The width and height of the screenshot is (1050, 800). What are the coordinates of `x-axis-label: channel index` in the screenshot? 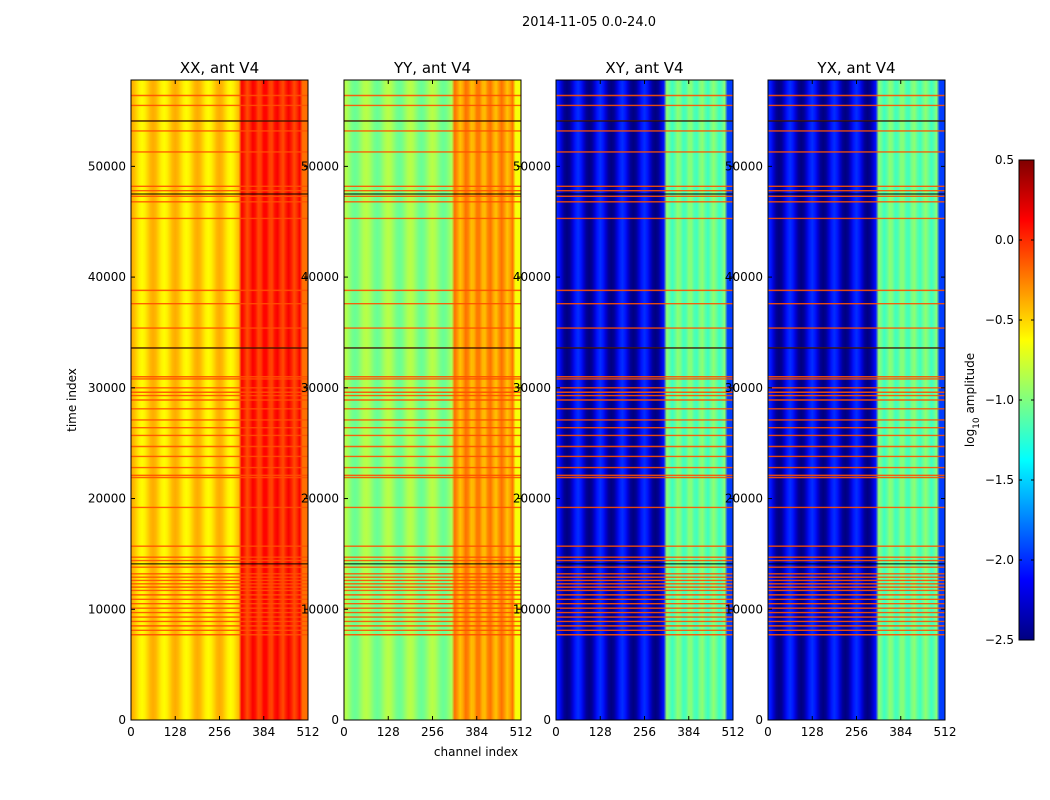 It's located at (476, 752).